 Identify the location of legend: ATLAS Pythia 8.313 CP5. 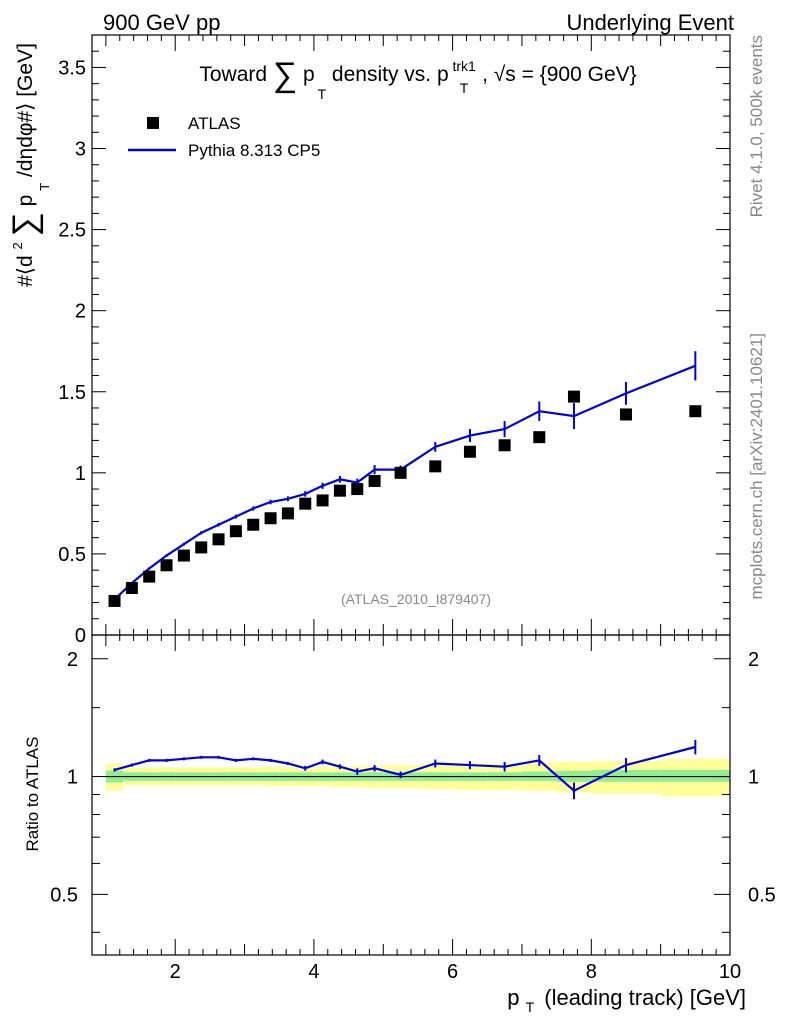
(224, 137).